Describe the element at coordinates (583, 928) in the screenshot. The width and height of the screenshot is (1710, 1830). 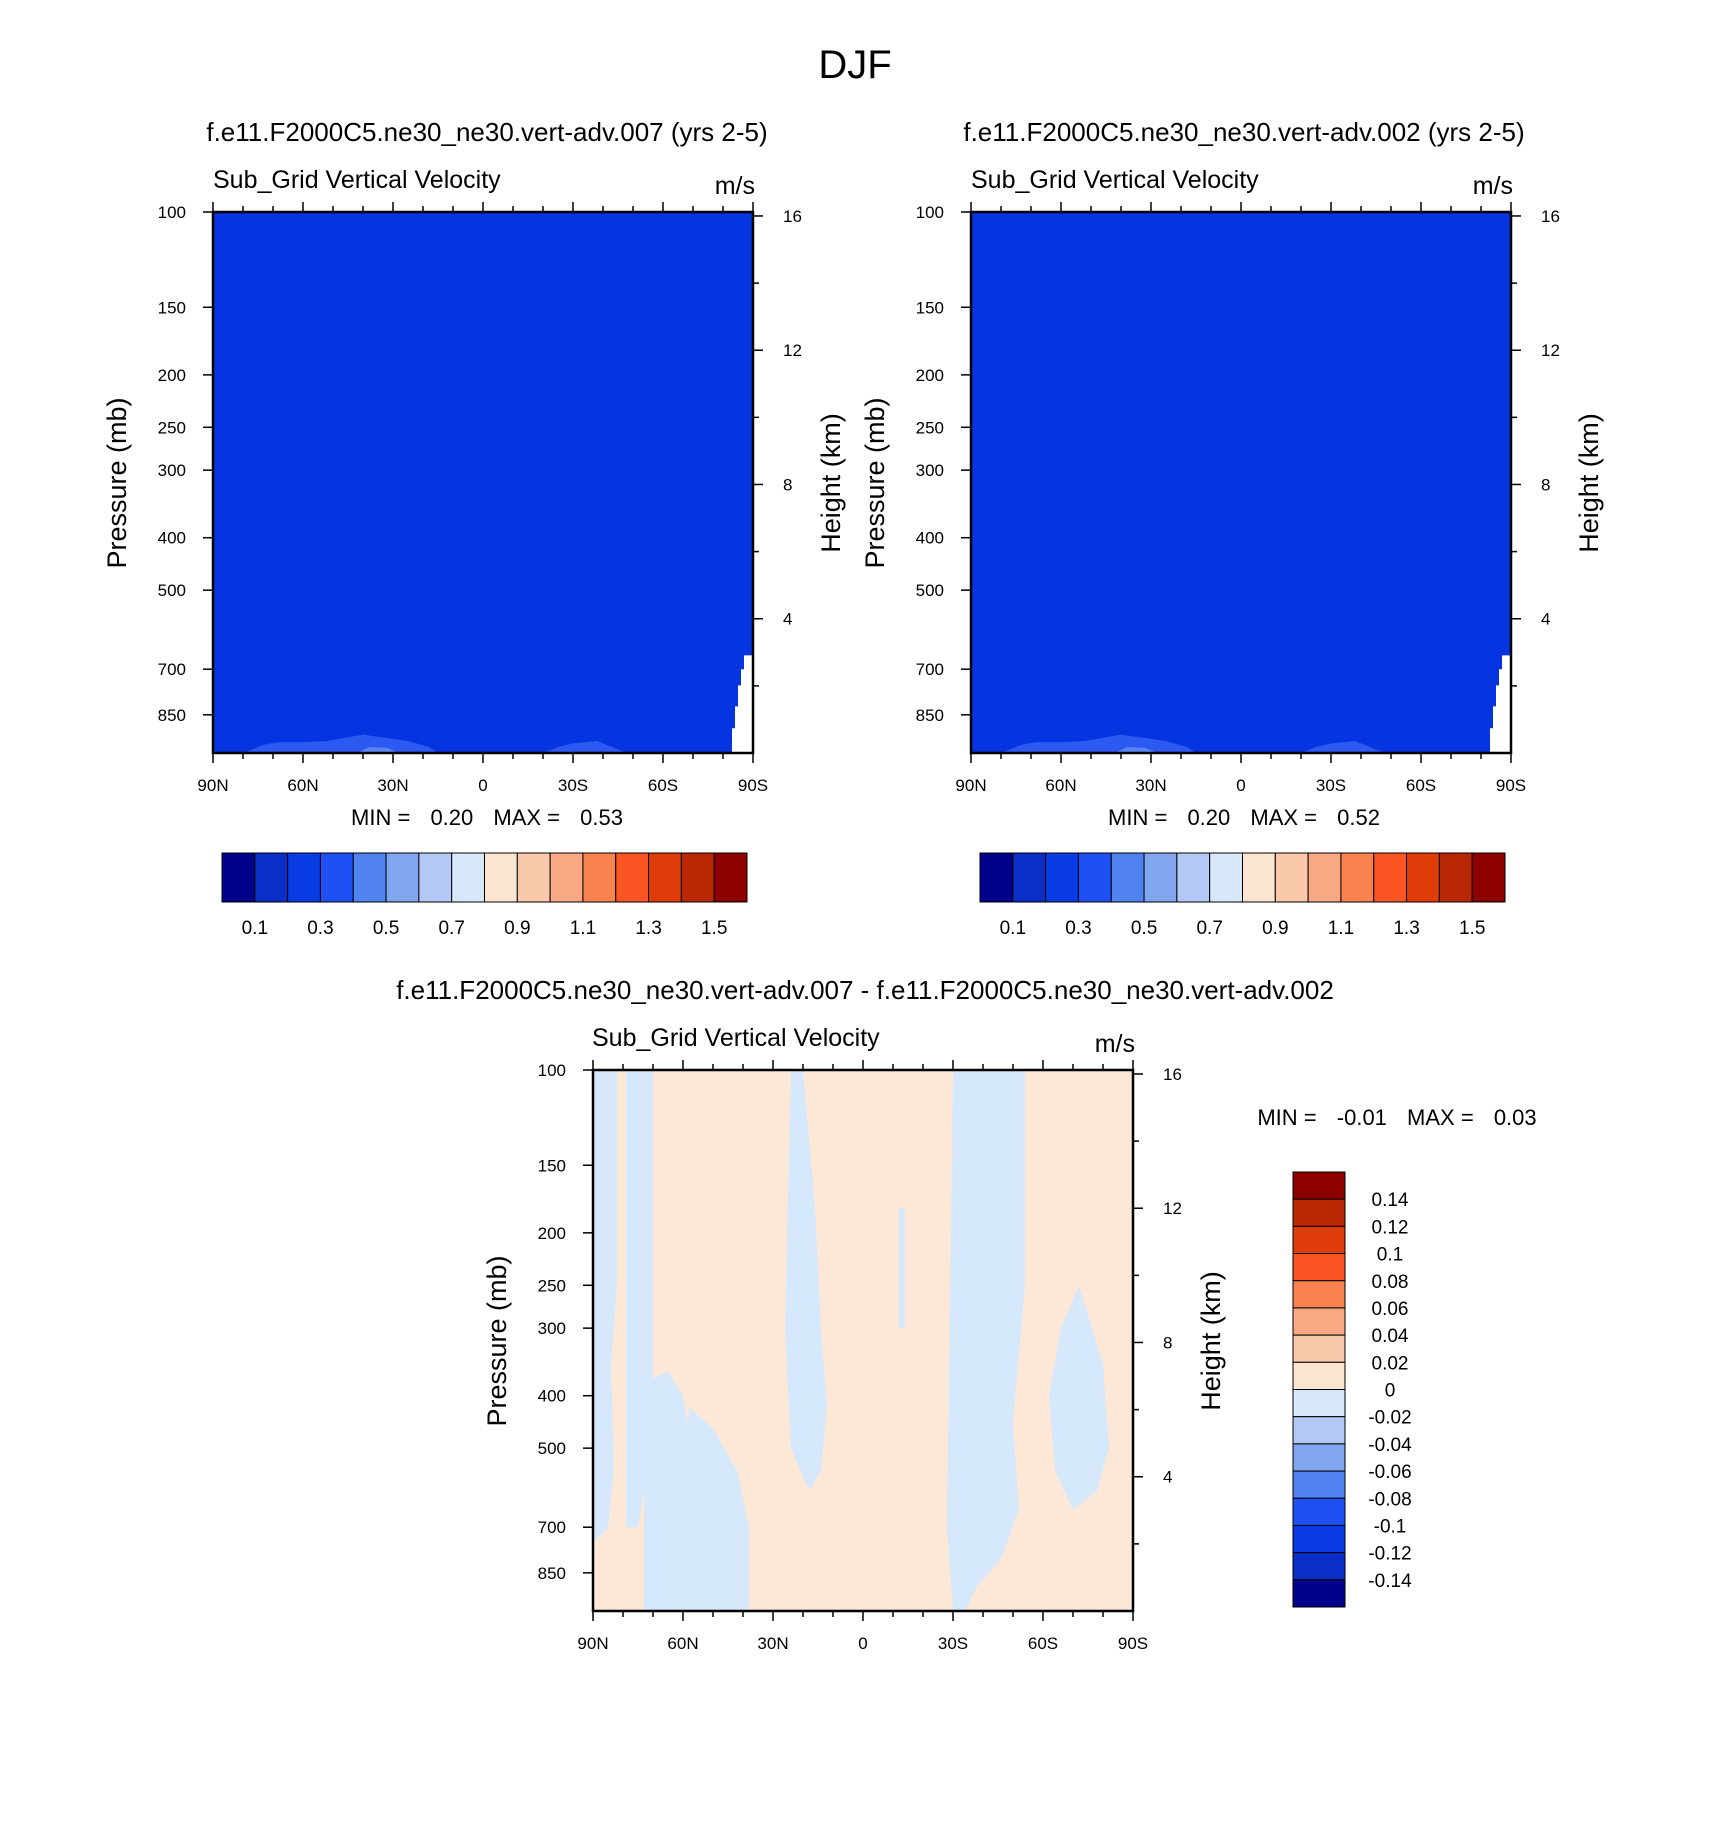
I see `colorbar-label: 1.1` at that location.